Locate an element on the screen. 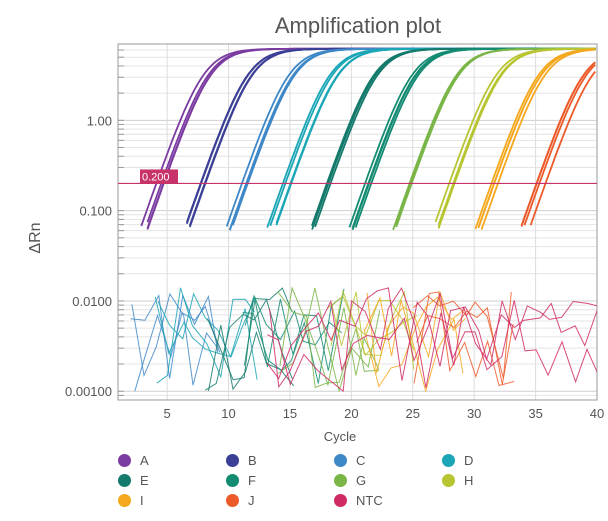  legend-item: A is located at coordinates (133, 460).